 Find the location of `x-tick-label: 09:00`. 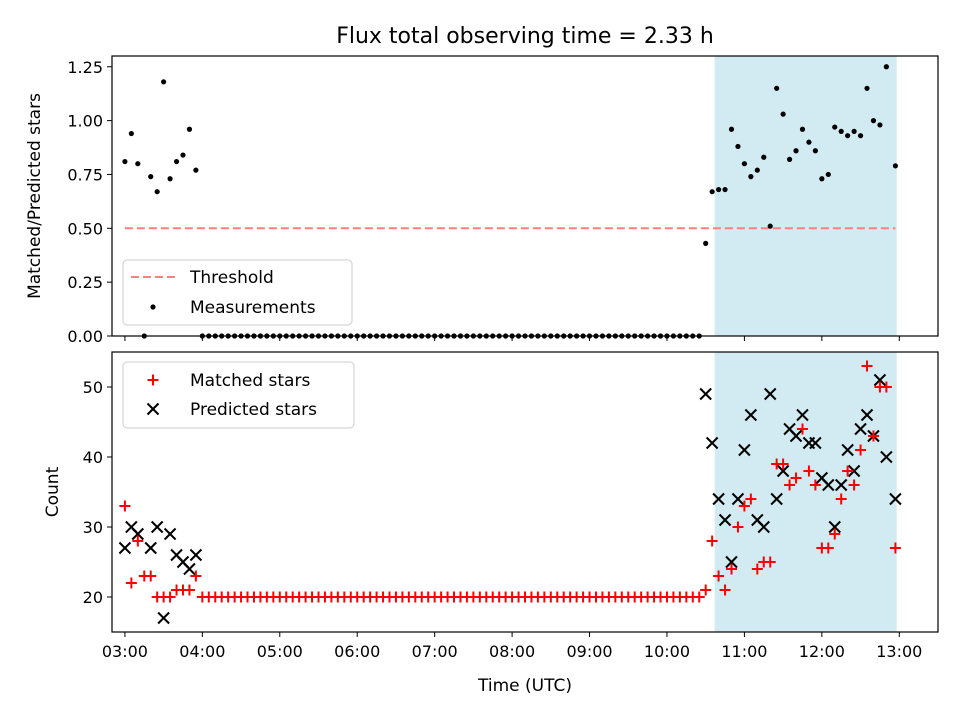

x-tick-label: 09:00 is located at coordinates (589, 651).